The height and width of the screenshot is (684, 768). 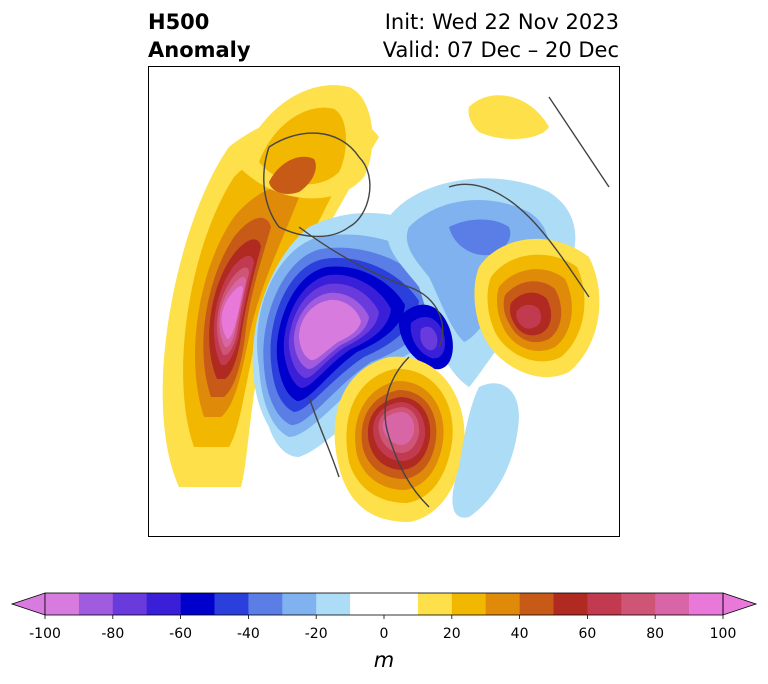 I want to click on colorbar-unit: m, so click(x=384, y=660).